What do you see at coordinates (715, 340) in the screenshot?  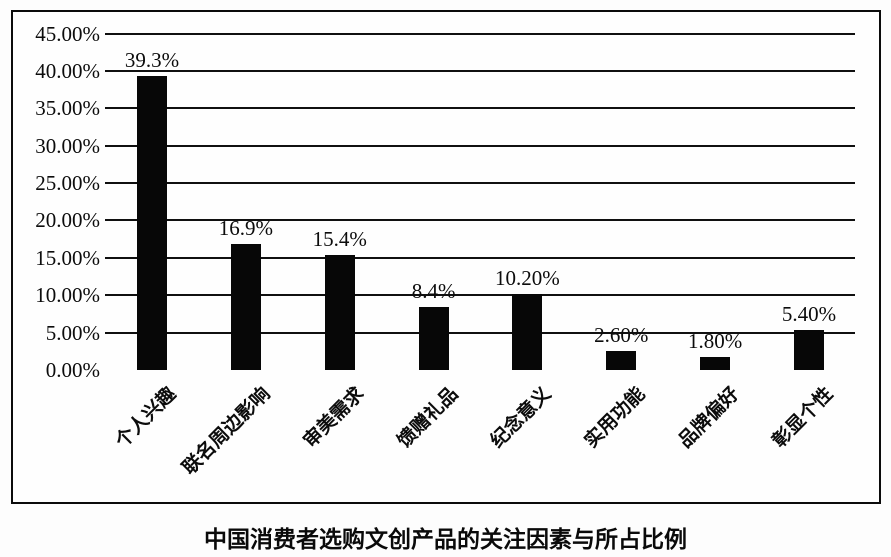 I see `bar-value-label: 1.80%` at bounding box center [715, 340].